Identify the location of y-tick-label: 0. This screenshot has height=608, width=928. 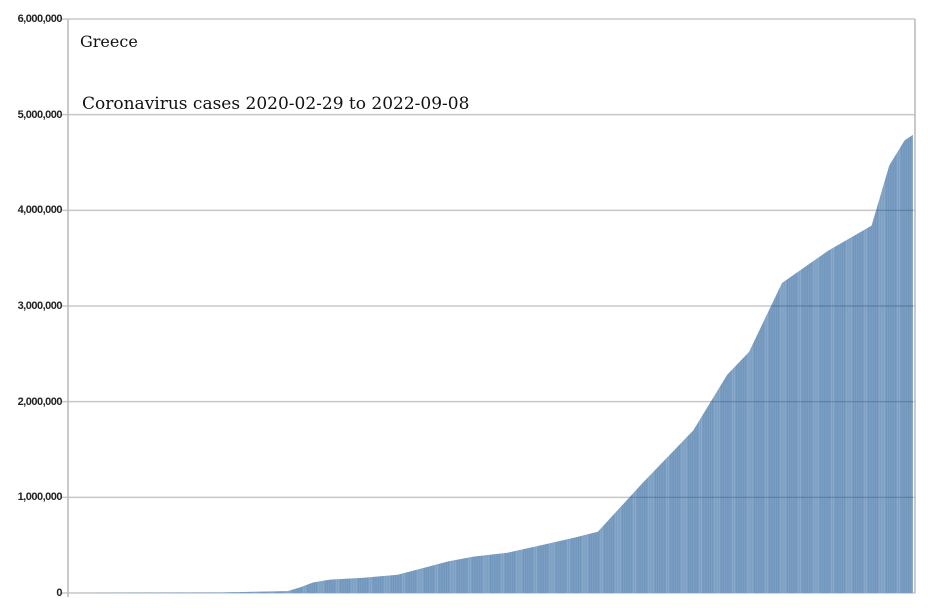
(59, 593).